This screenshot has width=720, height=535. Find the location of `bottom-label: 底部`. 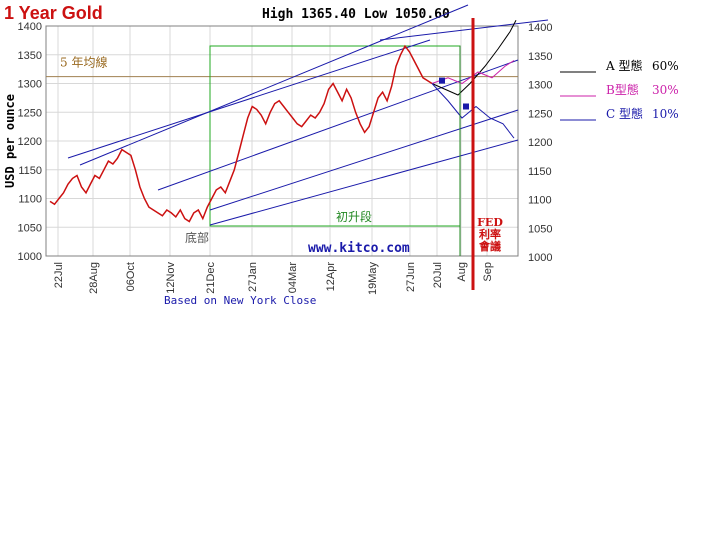

bottom-label: 底部 is located at coordinates (197, 237).